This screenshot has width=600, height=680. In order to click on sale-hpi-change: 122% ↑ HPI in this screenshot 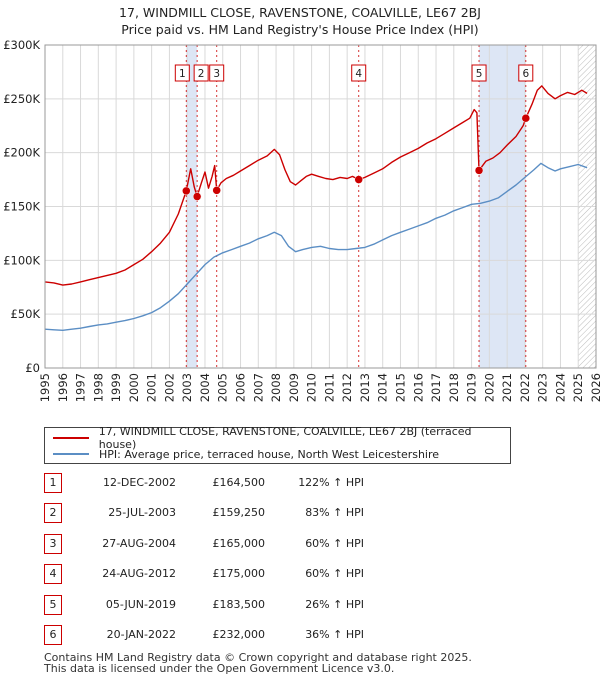, I will do `click(331, 482)`.